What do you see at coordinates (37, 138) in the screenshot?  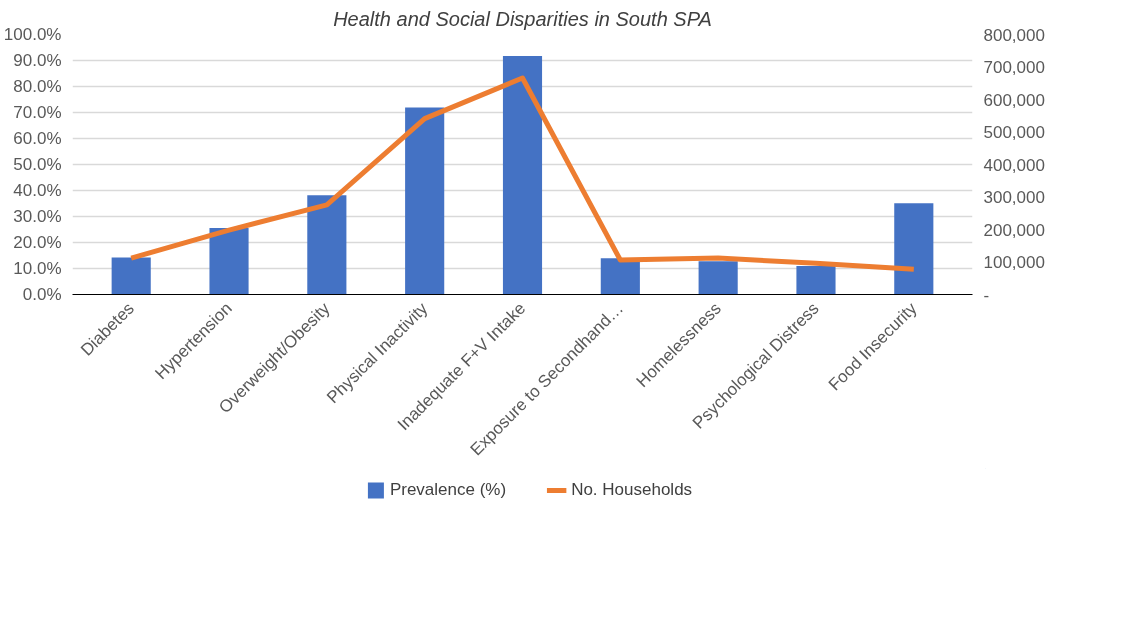 I see `y-tick-label: 60.0%` at bounding box center [37, 138].